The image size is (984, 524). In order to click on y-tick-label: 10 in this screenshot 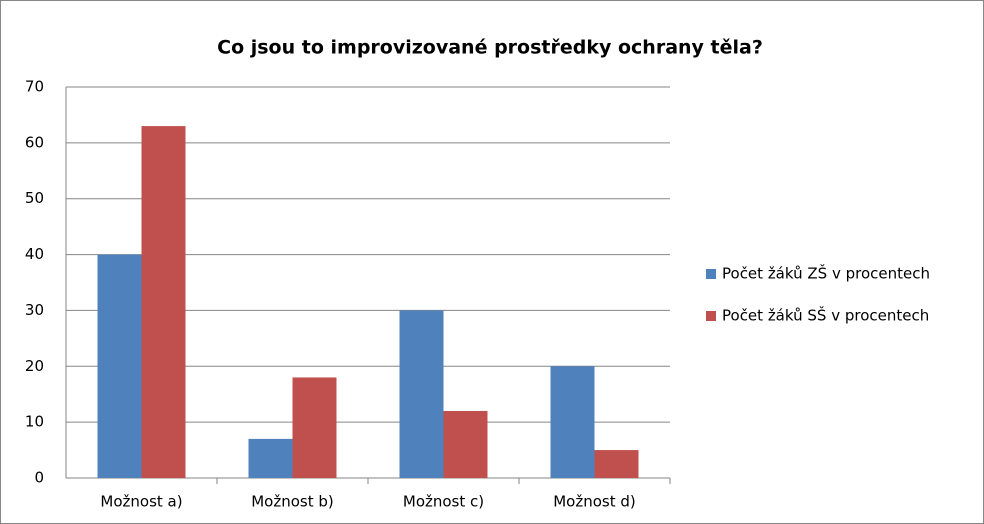, I will do `click(34, 422)`.